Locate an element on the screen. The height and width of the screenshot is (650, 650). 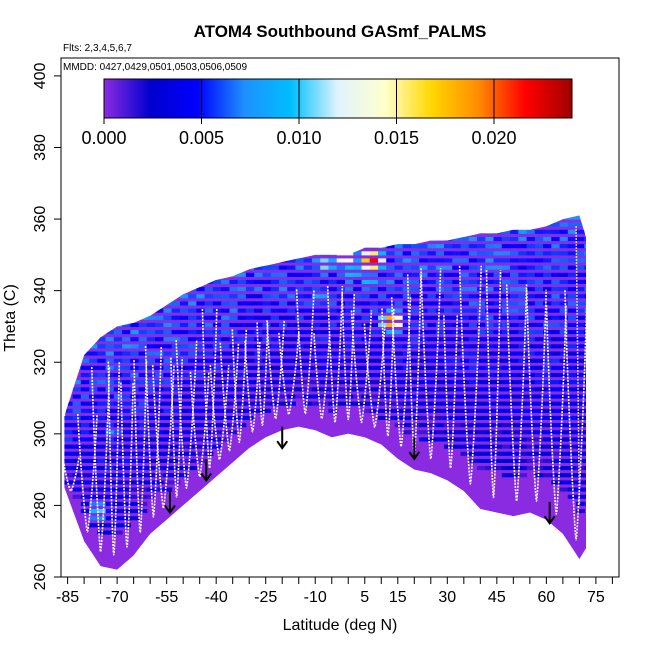
y-tick-label: 280 is located at coordinates (40, 505).